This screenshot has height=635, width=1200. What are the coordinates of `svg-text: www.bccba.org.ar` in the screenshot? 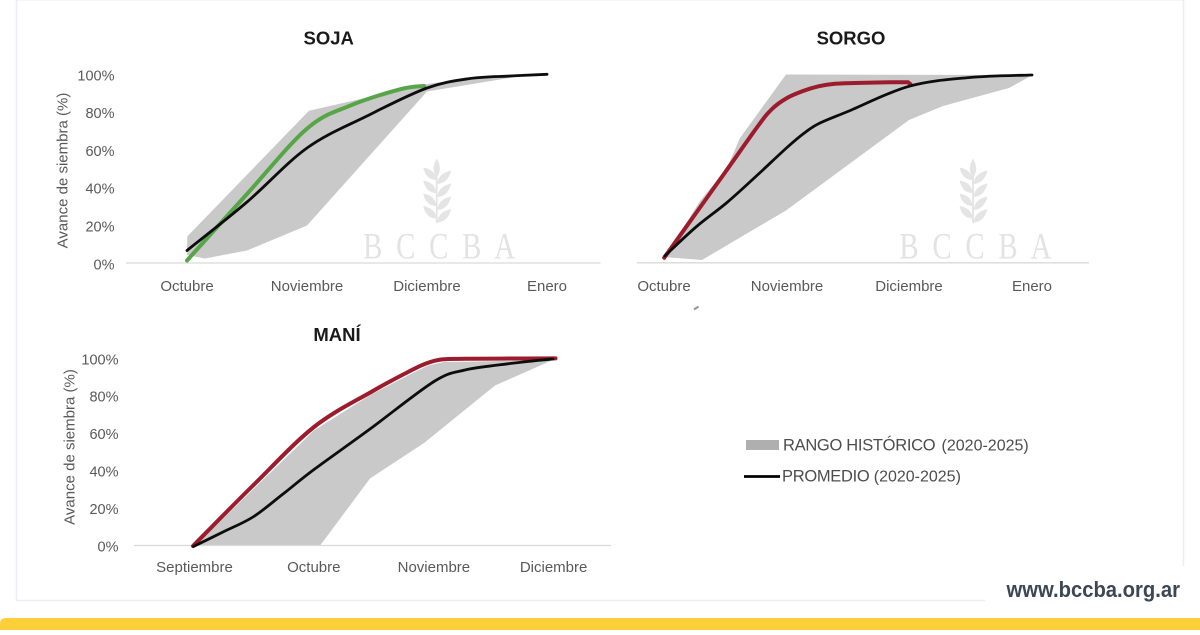 It's located at (1093, 590).